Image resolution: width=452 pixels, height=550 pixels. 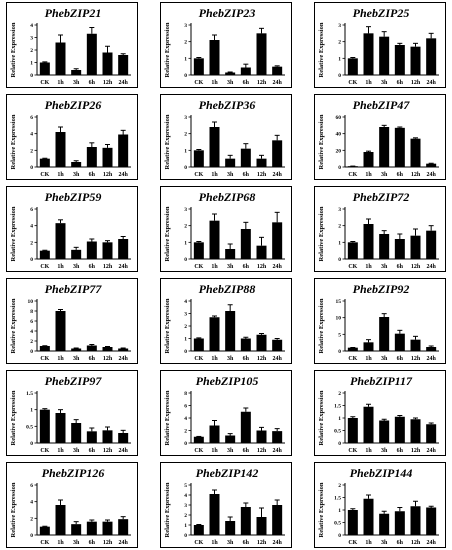 What do you see at coordinates (74, 381) in the screenshot?
I see `chart-title: PhebZIP97` at bounding box center [74, 381].